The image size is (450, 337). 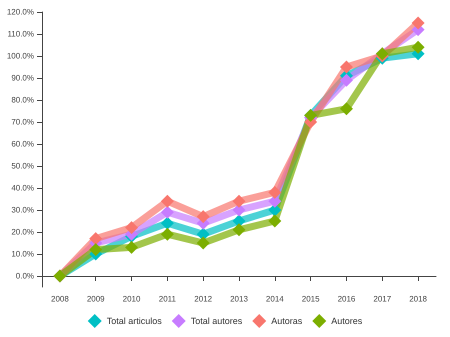 What do you see at coordinates (22, 188) in the screenshot?
I see `y-tick-label: 40.0%` at bounding box center [22, 188].